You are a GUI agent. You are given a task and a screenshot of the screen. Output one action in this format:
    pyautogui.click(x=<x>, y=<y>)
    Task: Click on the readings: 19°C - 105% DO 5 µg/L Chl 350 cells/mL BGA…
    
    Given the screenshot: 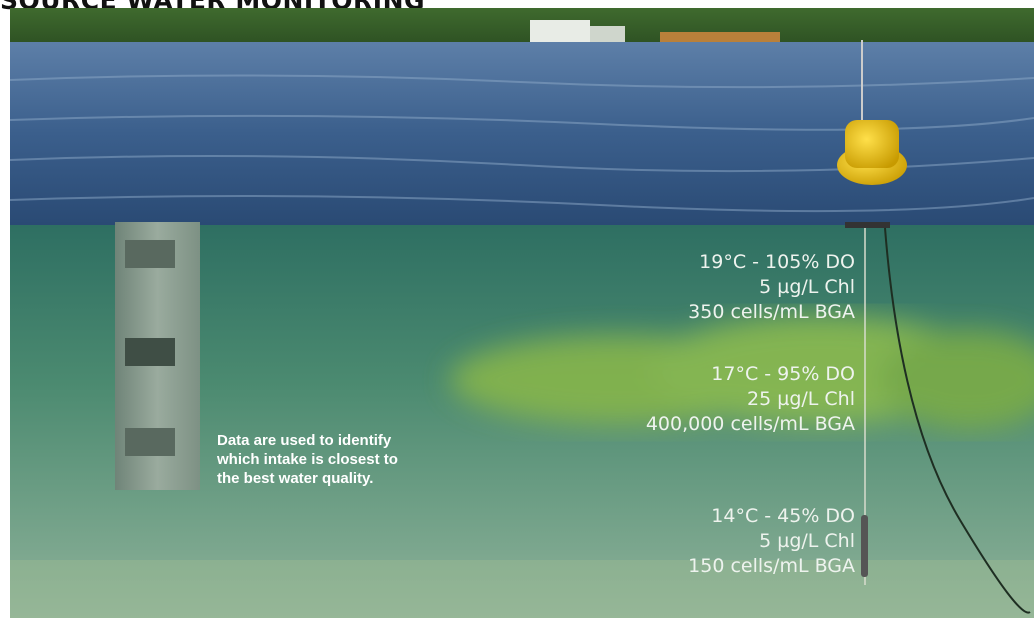 What is the action you would take?
    pyautogui.click(x=750, y=414)
    